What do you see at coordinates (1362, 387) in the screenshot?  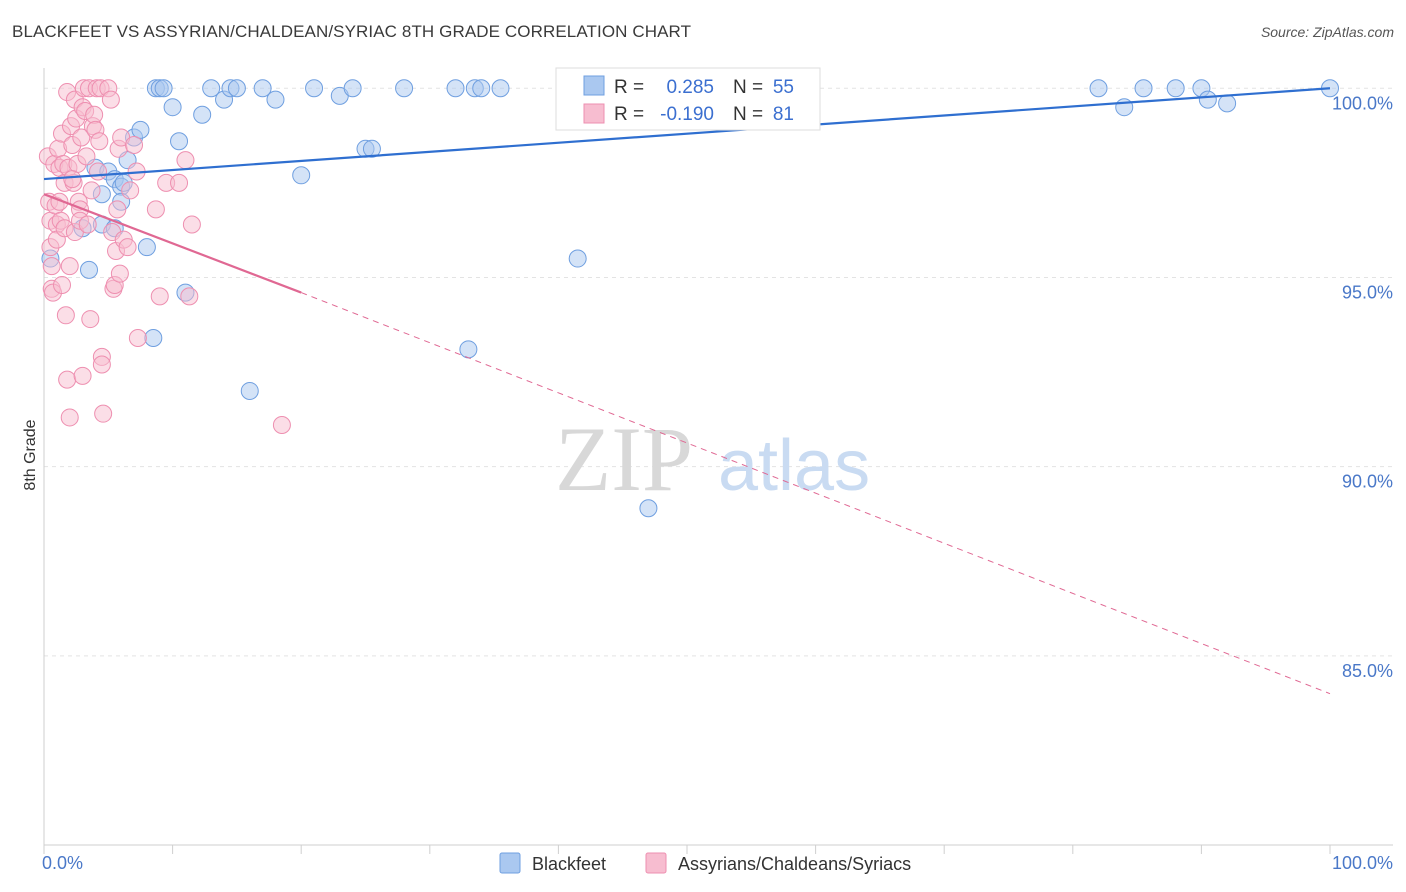 I see `y-tick-labels: 85.0% 90.0% 95.0% 100.0%` at bounding box center [1362, 387].